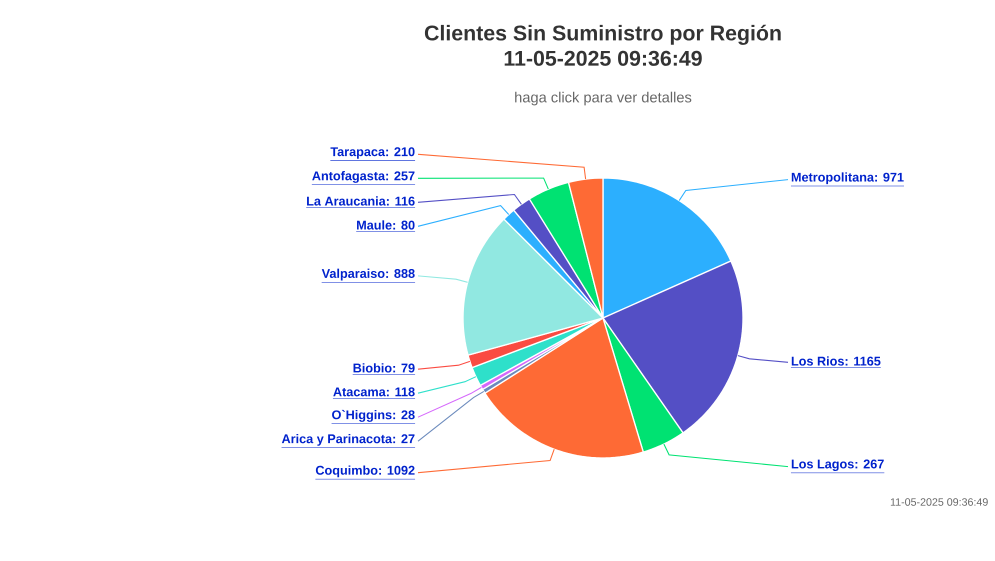 This screenshot has height=561, width=995. I want to click on data-label: : 267, so click(870, 464).